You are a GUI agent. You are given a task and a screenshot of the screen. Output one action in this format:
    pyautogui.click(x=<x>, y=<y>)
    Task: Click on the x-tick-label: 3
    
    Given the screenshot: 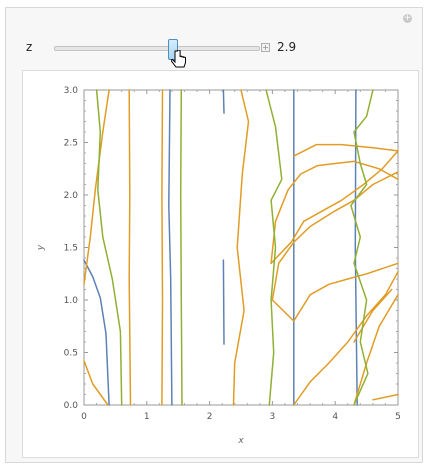 What is the action you would take?
    pyautogui.click(x=273, y=417)
    